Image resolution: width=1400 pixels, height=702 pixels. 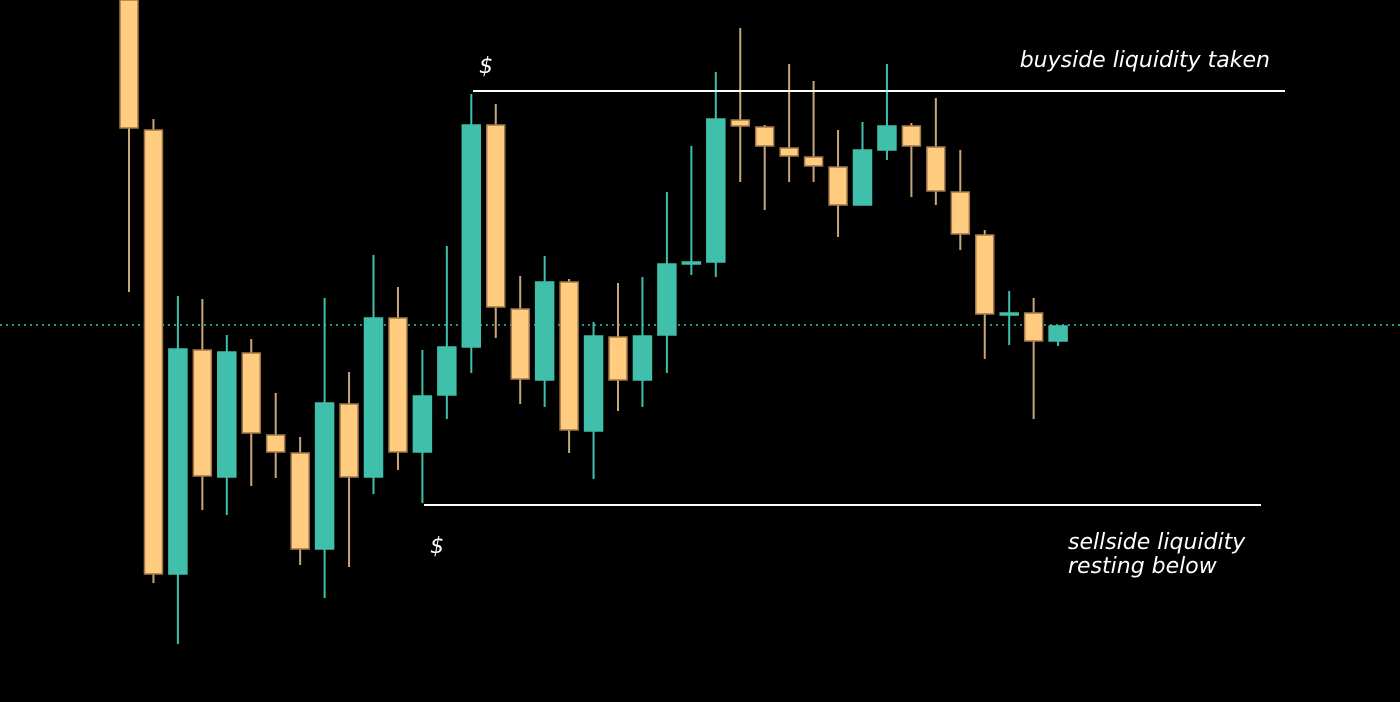 I want to click on liquidity-label: buyside liquidity taken, so click(x=1145, y=60).